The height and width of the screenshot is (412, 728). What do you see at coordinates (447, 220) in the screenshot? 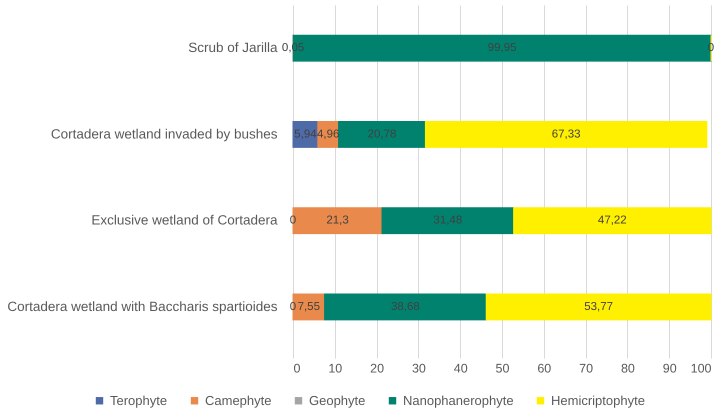
I see `data-label: 31,48` at bounding box center [447, 220].